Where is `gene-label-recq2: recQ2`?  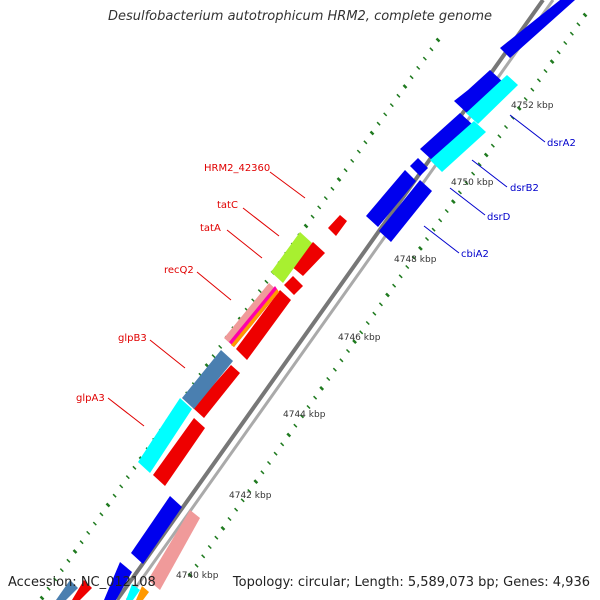
gene-label-recq2: recQ2 is located at coordinates (179, 270).